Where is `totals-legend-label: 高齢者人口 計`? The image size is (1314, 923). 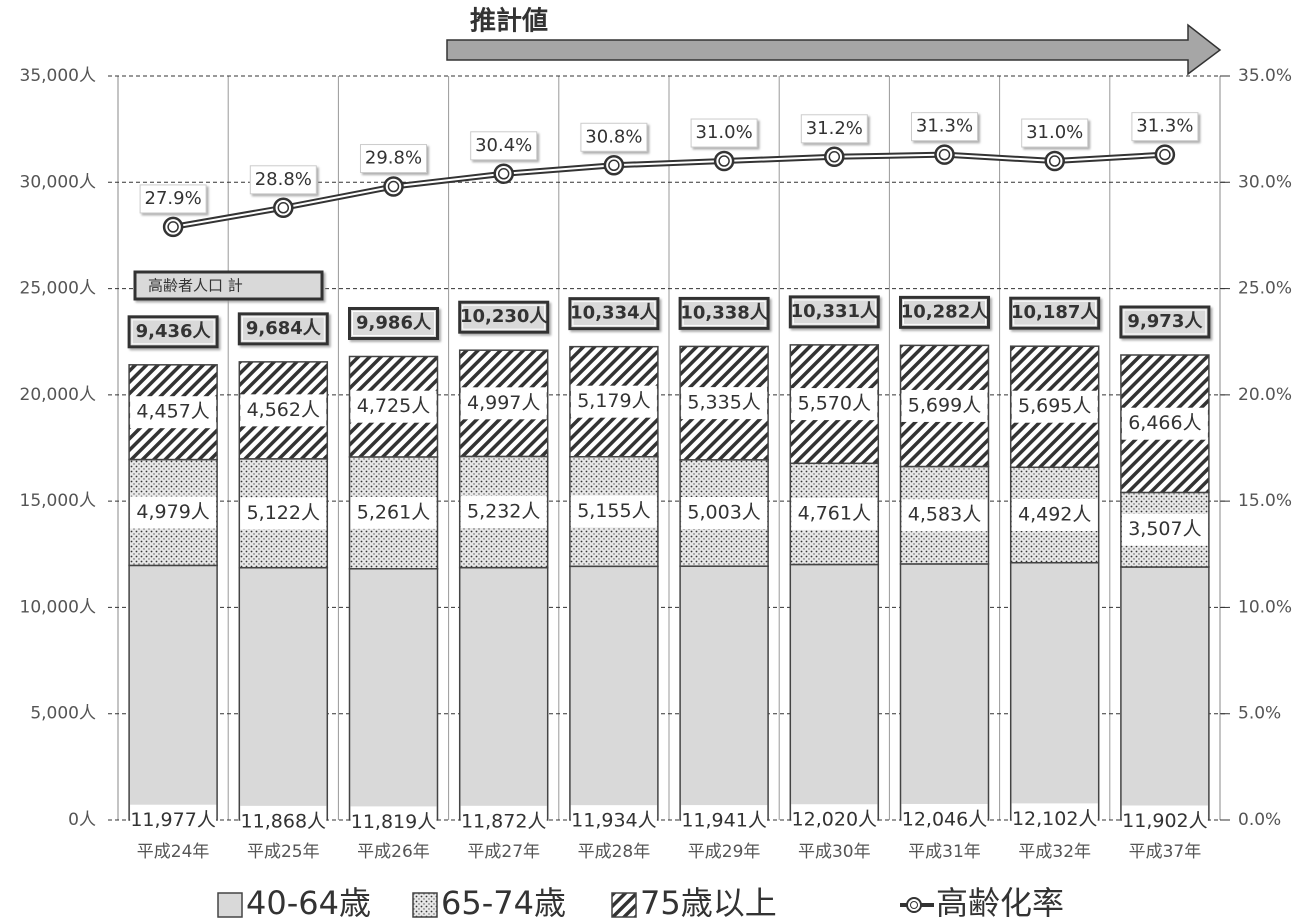 totals-legend-label: 高齢者人口 計 is located at coordinates (195, 286).